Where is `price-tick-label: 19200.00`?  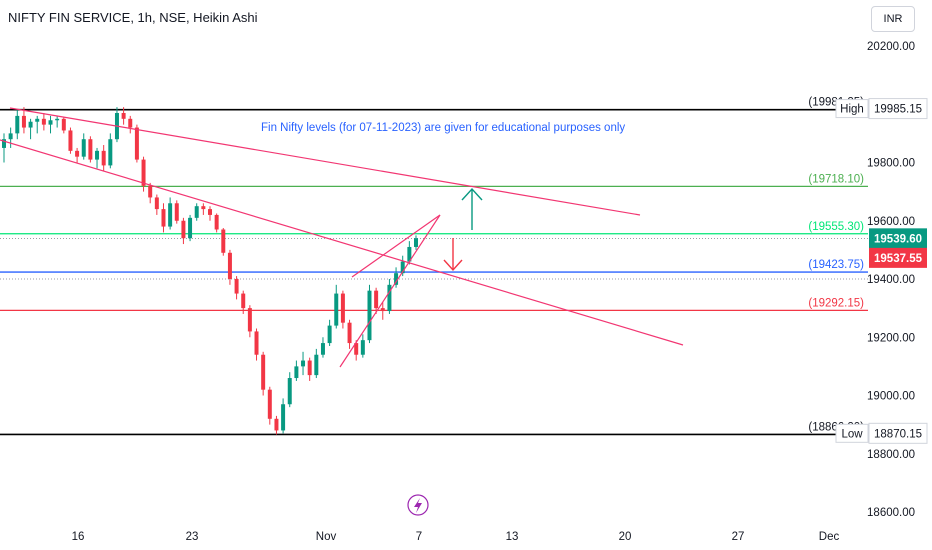
price-tick-label: 19200.00 is located at coordinates (891, 338).